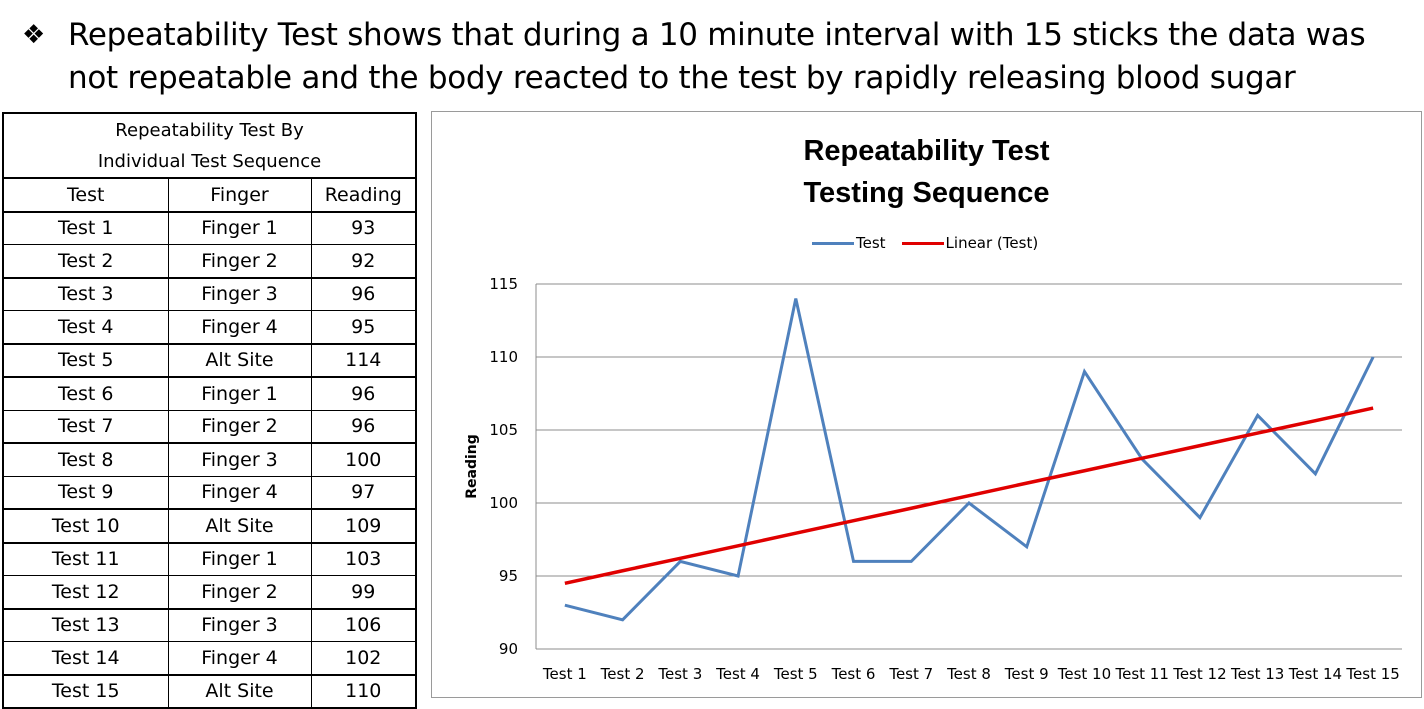 The height and width of the screenshot is (709, 1424). What do you see at coordinates (910, 674) in the screenshot?
I see `x-tick-label: Test 7` at bounding box center [910, 674].